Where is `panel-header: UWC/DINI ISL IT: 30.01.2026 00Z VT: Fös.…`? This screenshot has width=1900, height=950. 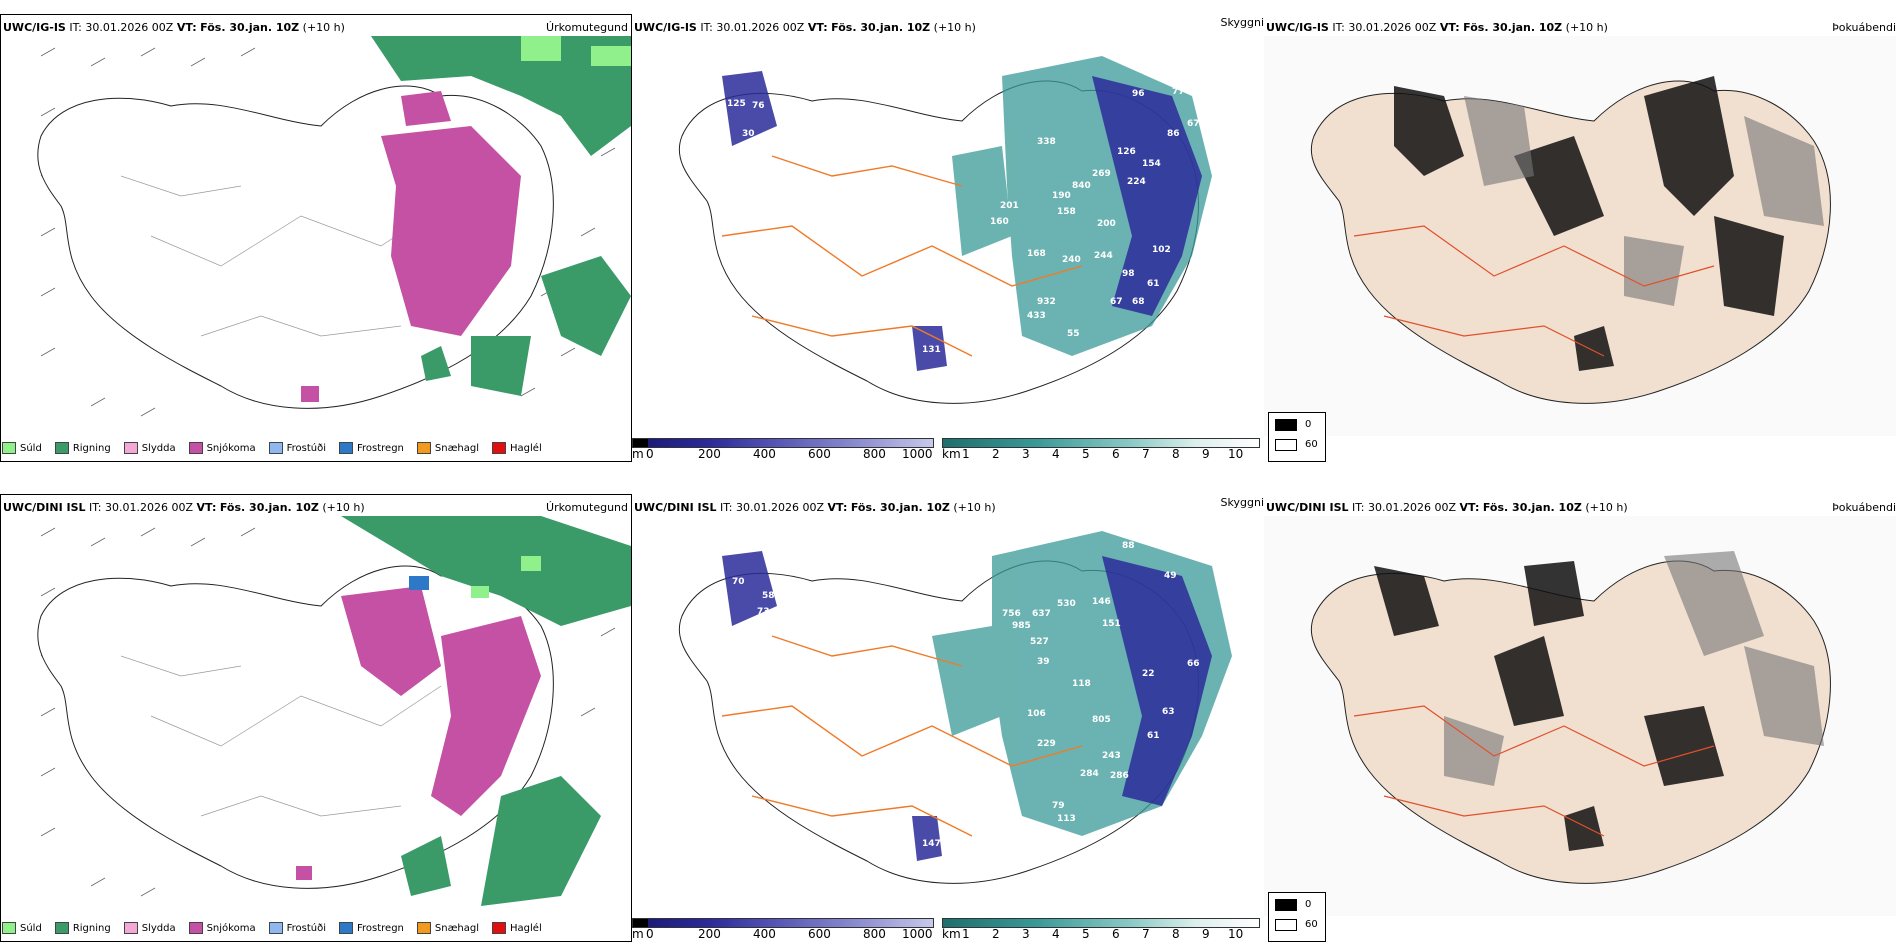
panel-header: UWC/DINI ISL IT: 30.01.2026 00Z VT: Fös.… is located at coordinates (1447, 507).